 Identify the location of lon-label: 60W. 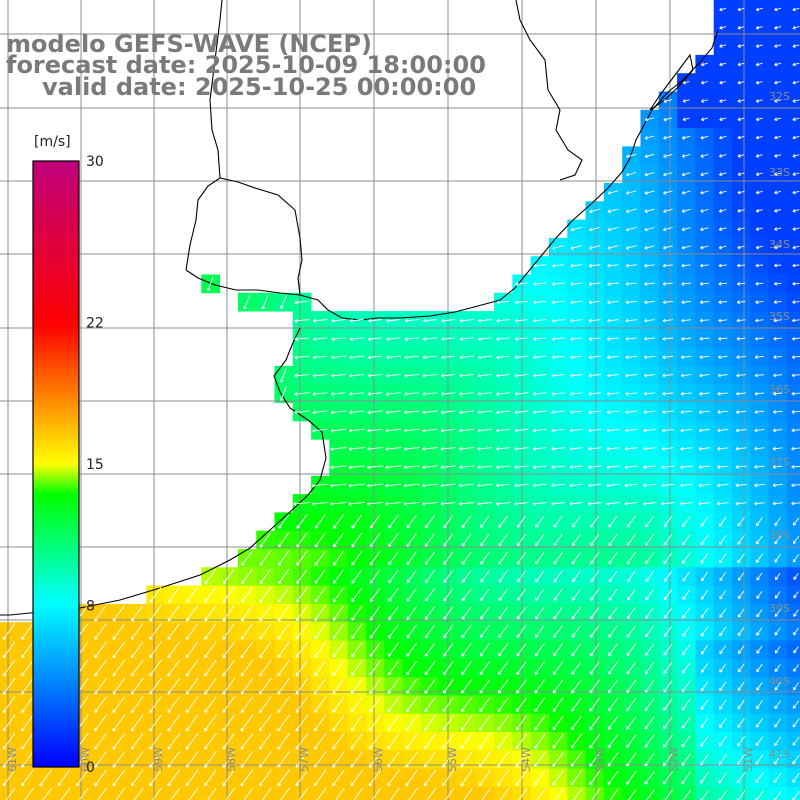
(85, 759).